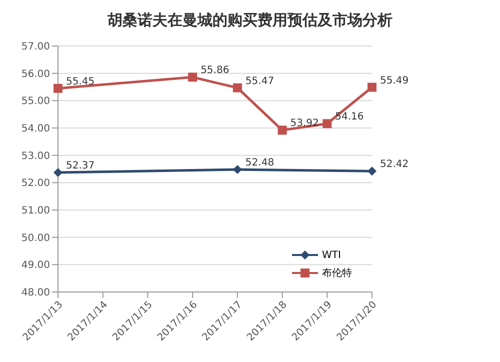 This screenshot has width=500, height=362. I want to click on data-label: 52.37, so click(80, 166).